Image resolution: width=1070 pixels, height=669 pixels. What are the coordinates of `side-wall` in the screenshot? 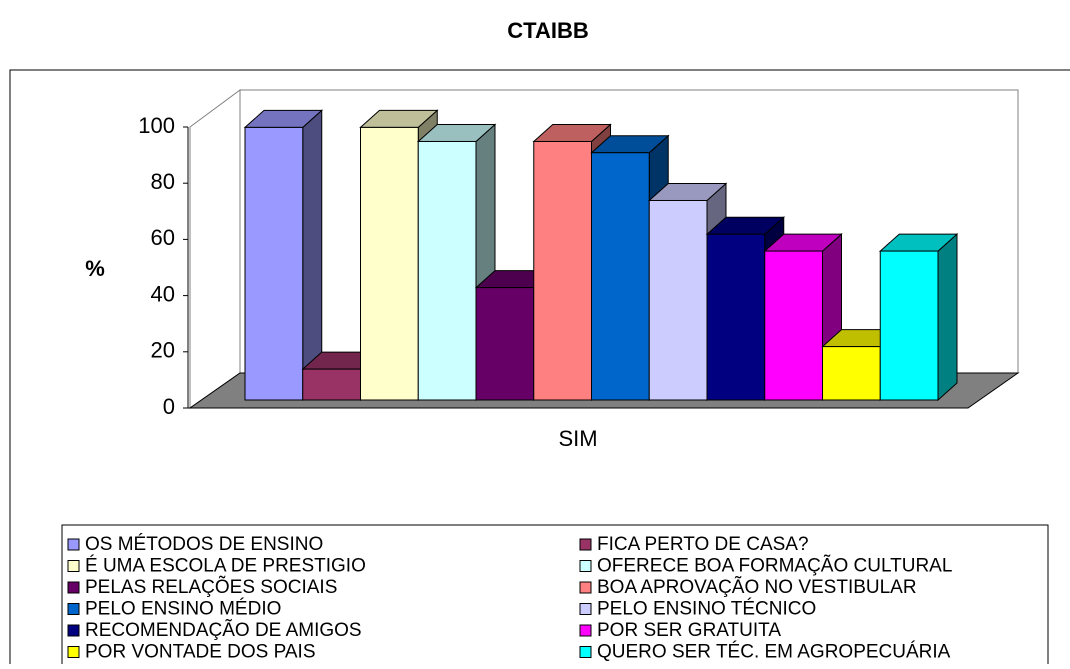 It's located at (215, 249).